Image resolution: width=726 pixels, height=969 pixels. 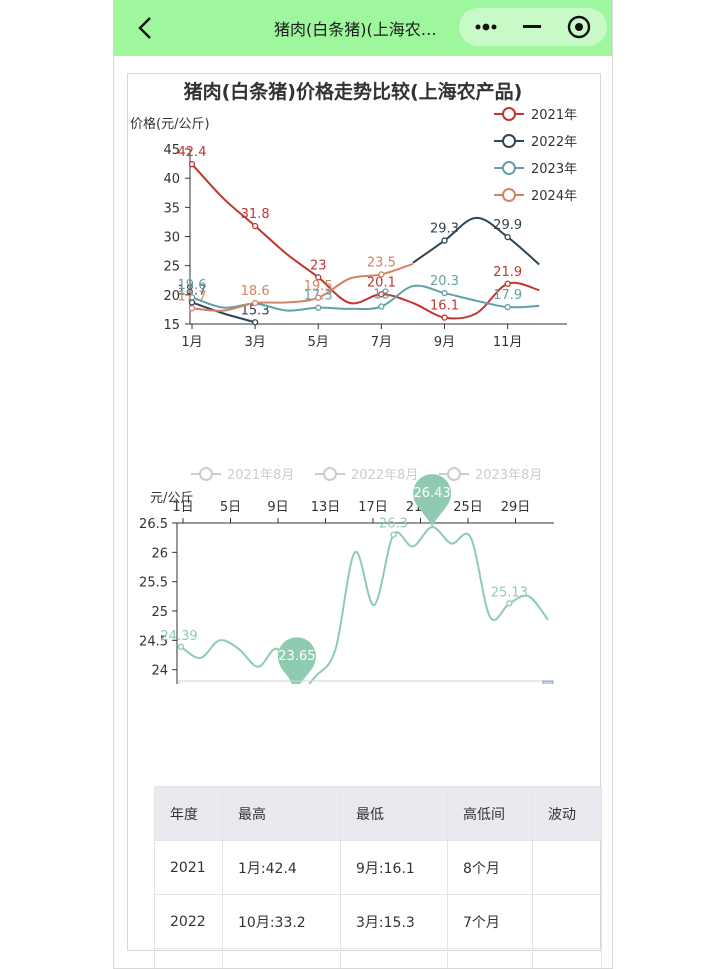 I want to click on legend-label: 2021年, so click(x=554, y=115).